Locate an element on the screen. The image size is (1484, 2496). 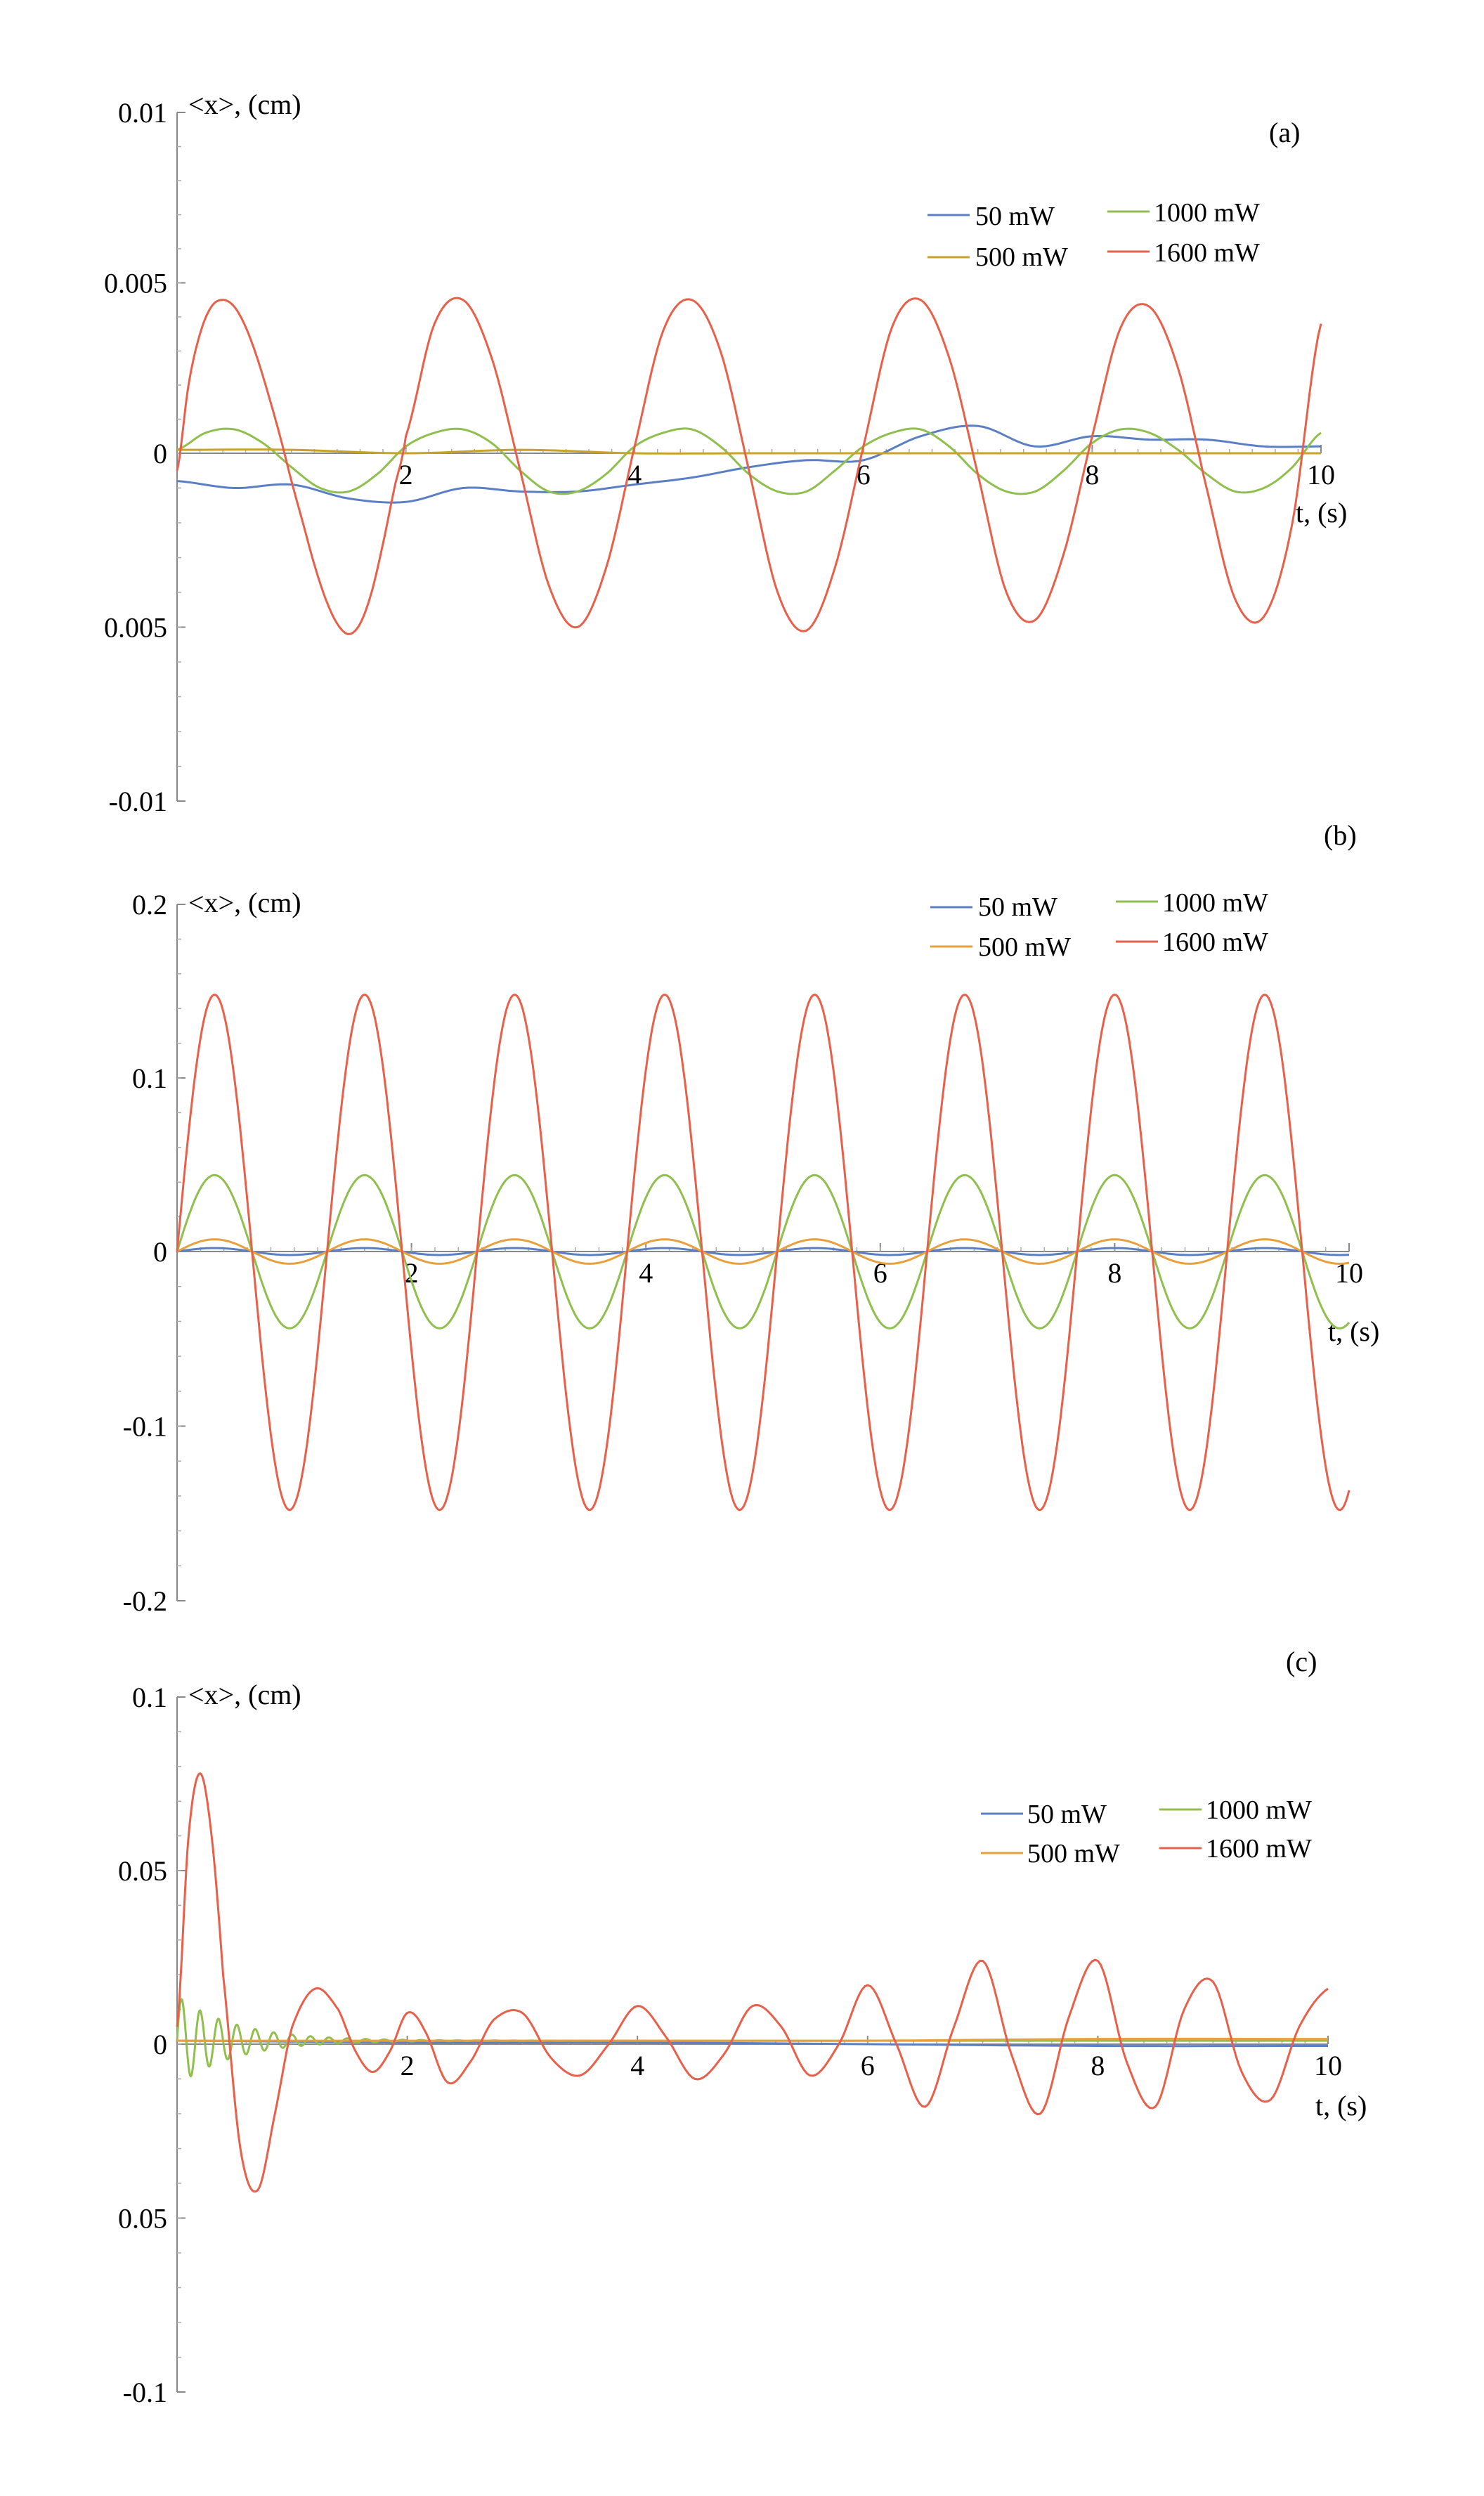
panel-b-legend: 50 mW 1000 mW 500 mW 1600 mW is located at coordinates (1099, 925).